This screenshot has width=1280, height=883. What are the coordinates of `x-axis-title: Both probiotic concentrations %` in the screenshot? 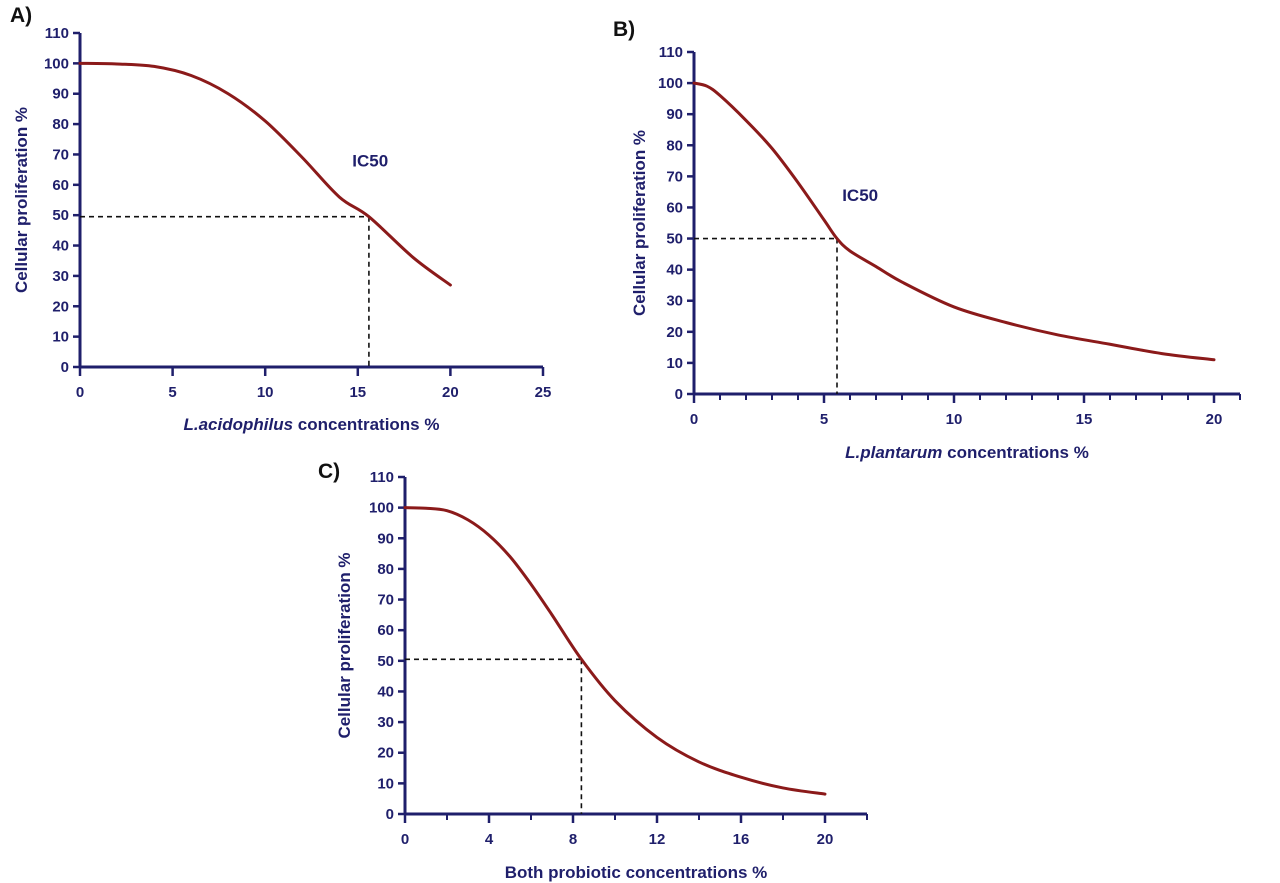 It's located at (636, 872).